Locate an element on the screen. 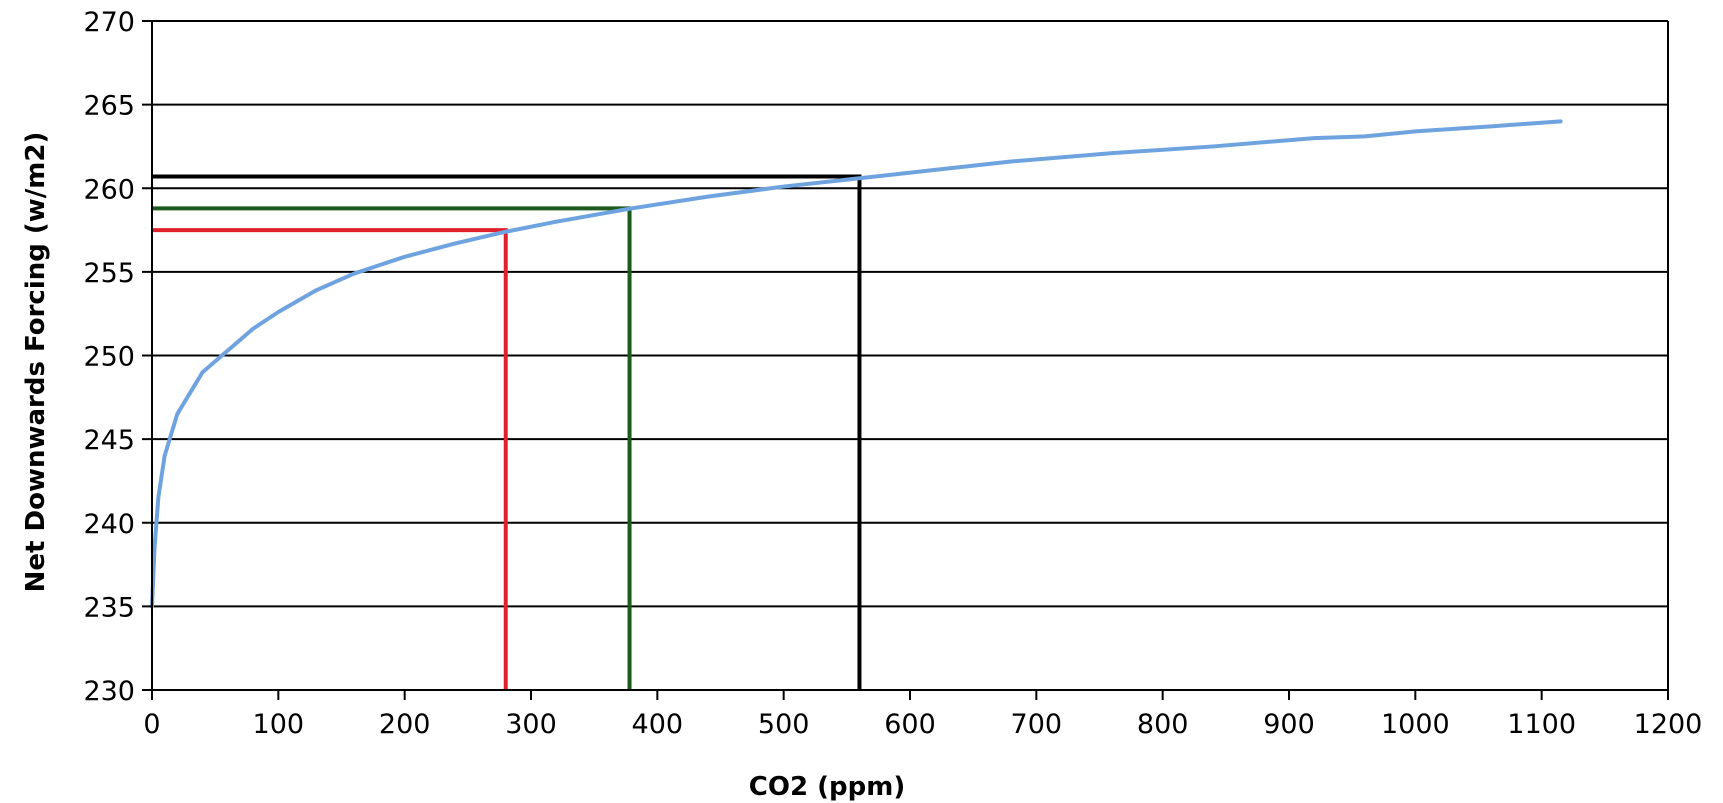  y-axis-title: Net Downwards Forcing (w/m2) is located at coordinates (36, 362).